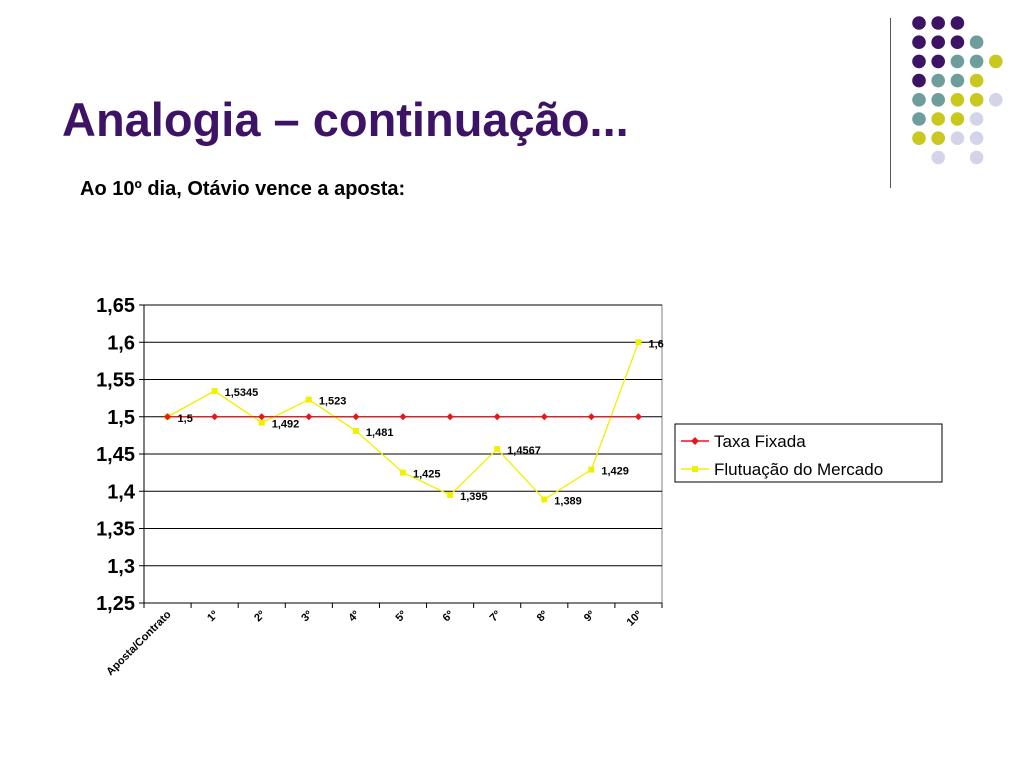 Image resolution: width=1024 pixels, height=768 pixels. I want to click on data-label: 1,523, so click(333, 402).